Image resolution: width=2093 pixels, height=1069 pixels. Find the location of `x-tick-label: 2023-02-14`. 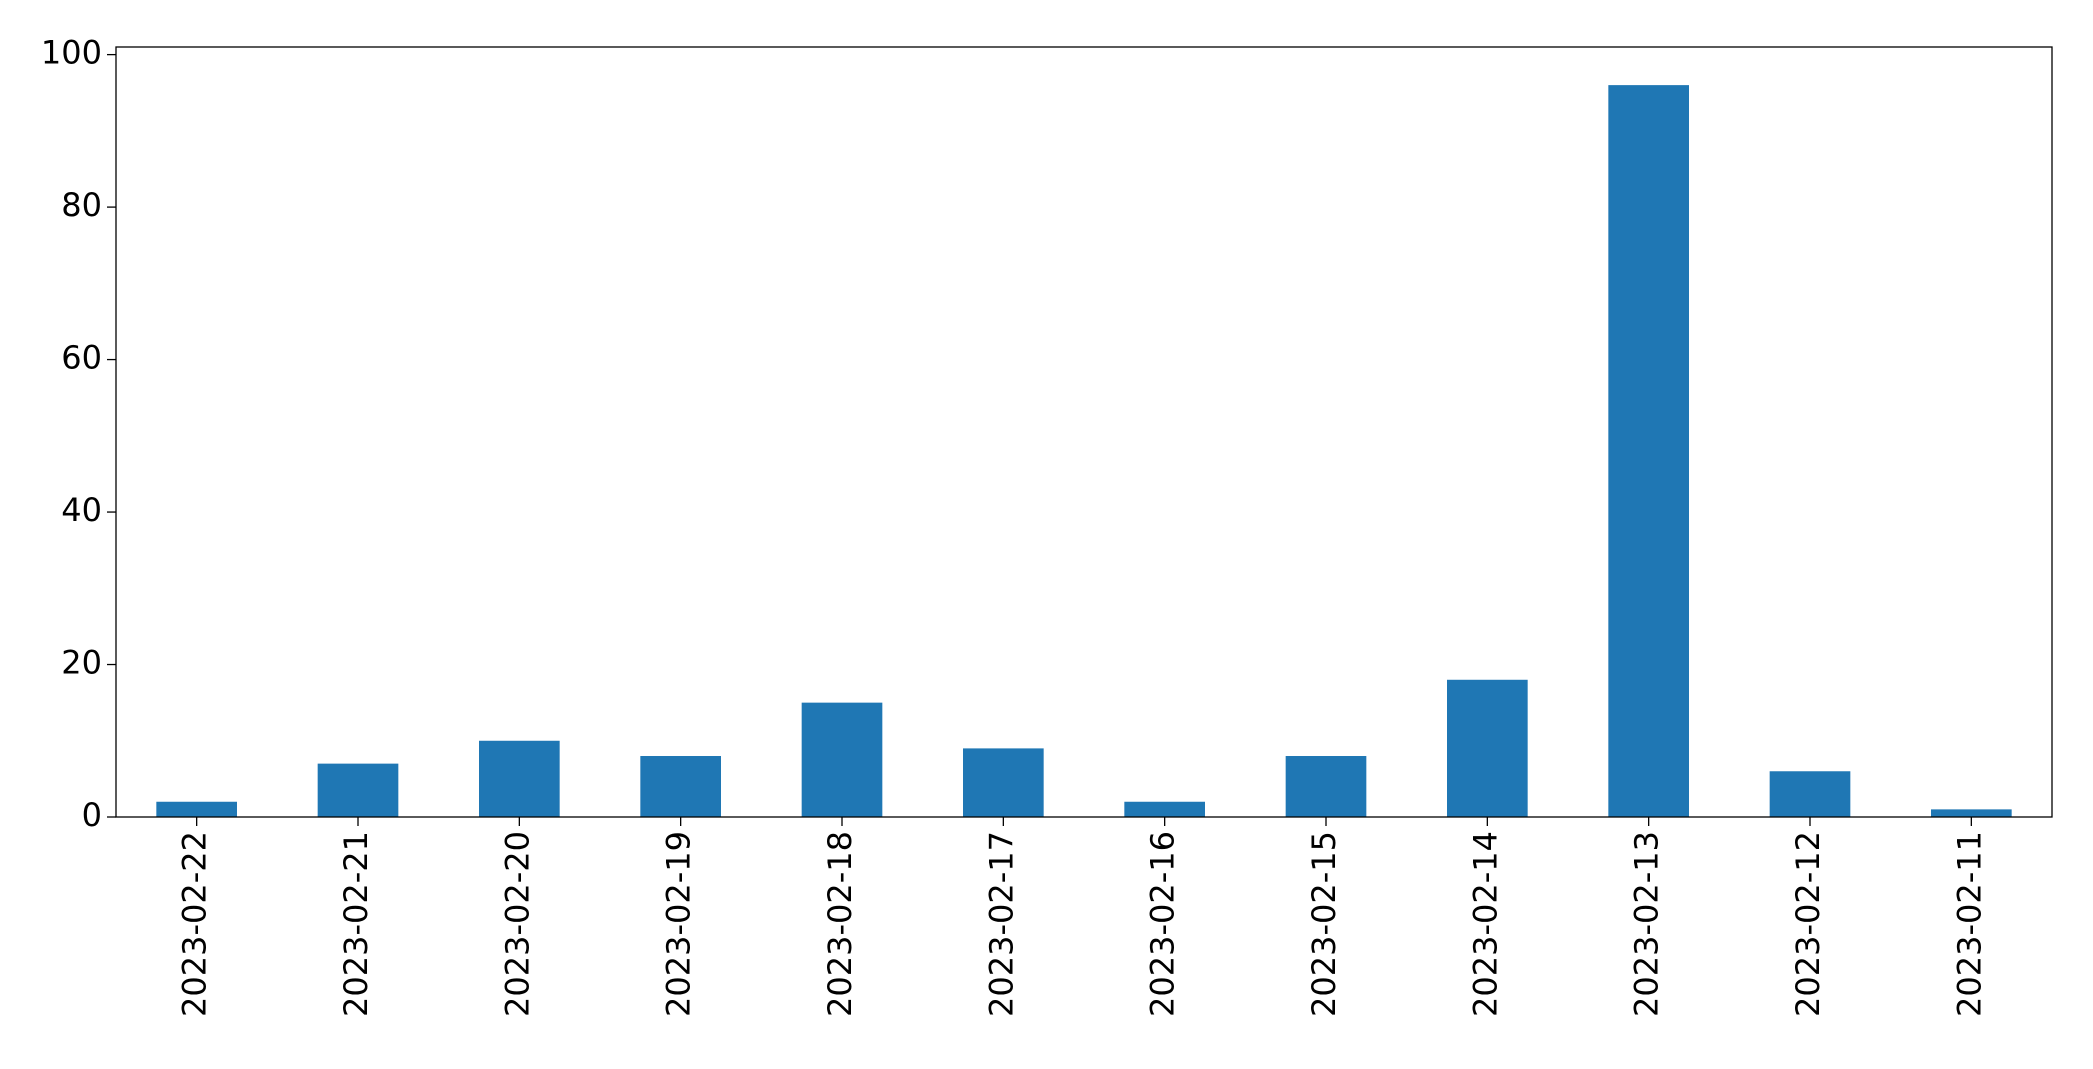

x-tick-label: 2023-02-14 is located at coordinates (1485, 924).